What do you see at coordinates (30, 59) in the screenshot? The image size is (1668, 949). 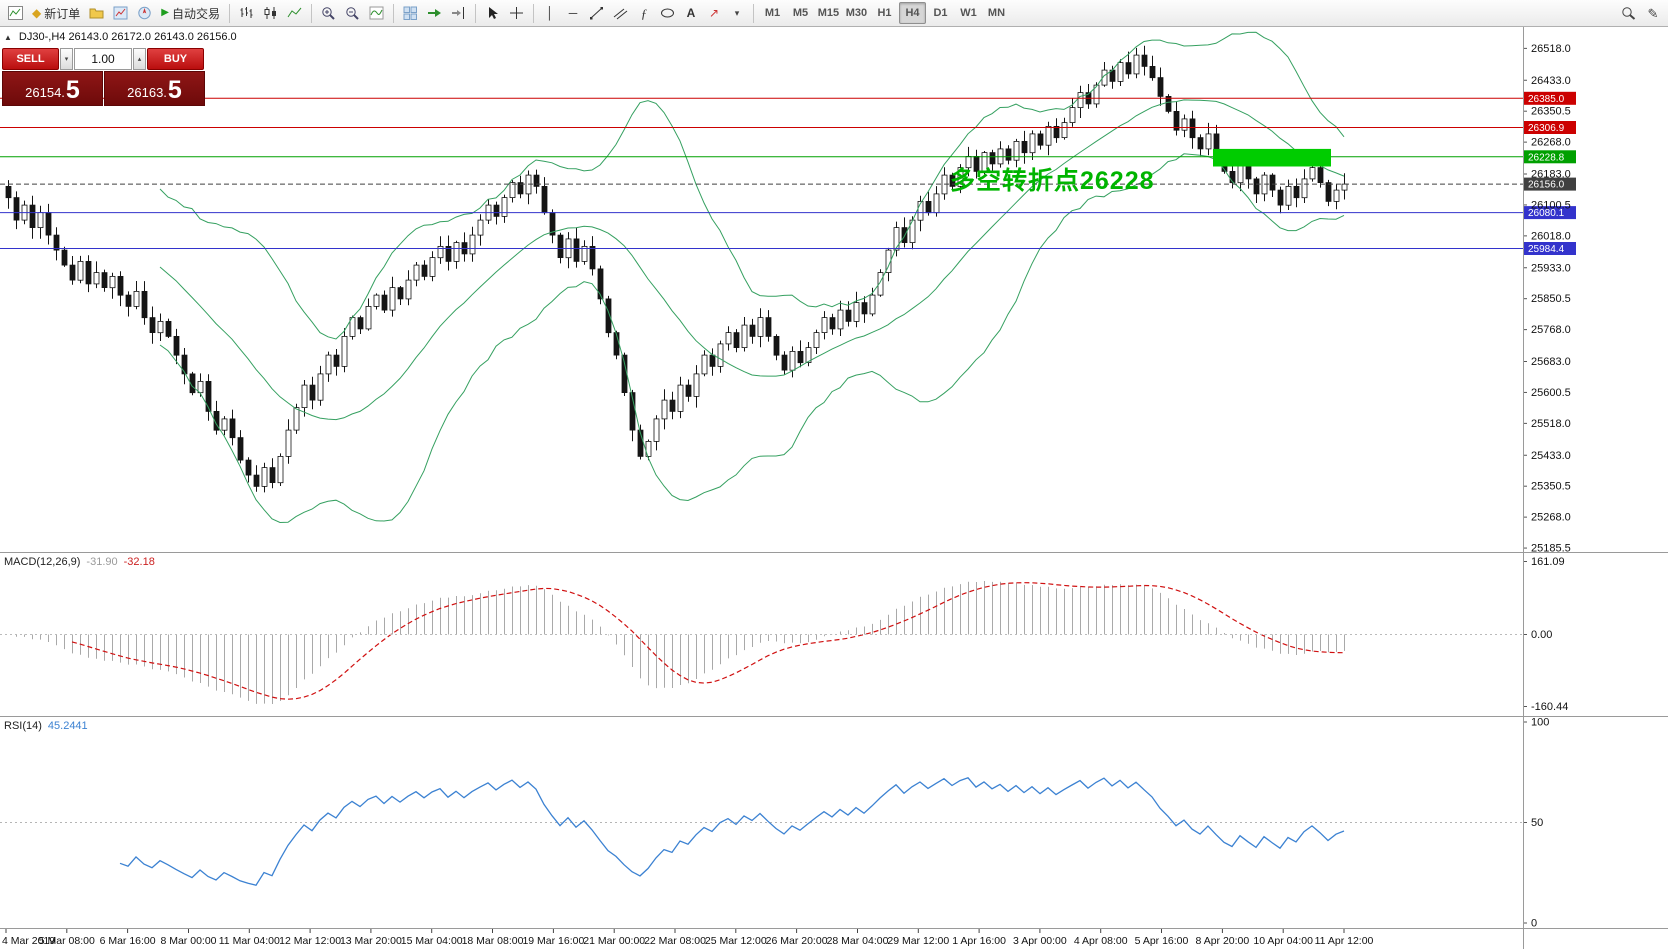 I see `sell-button: SELL` at bounding box center [30, 59].